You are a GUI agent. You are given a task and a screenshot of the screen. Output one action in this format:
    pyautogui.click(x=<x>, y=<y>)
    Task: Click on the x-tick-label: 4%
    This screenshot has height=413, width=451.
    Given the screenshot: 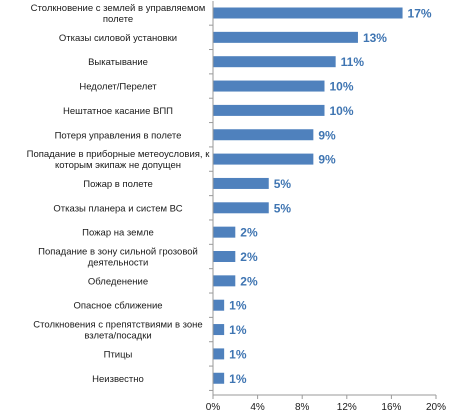 What is the action you would take?
    pyautogui.click(x=257, y=407)
    